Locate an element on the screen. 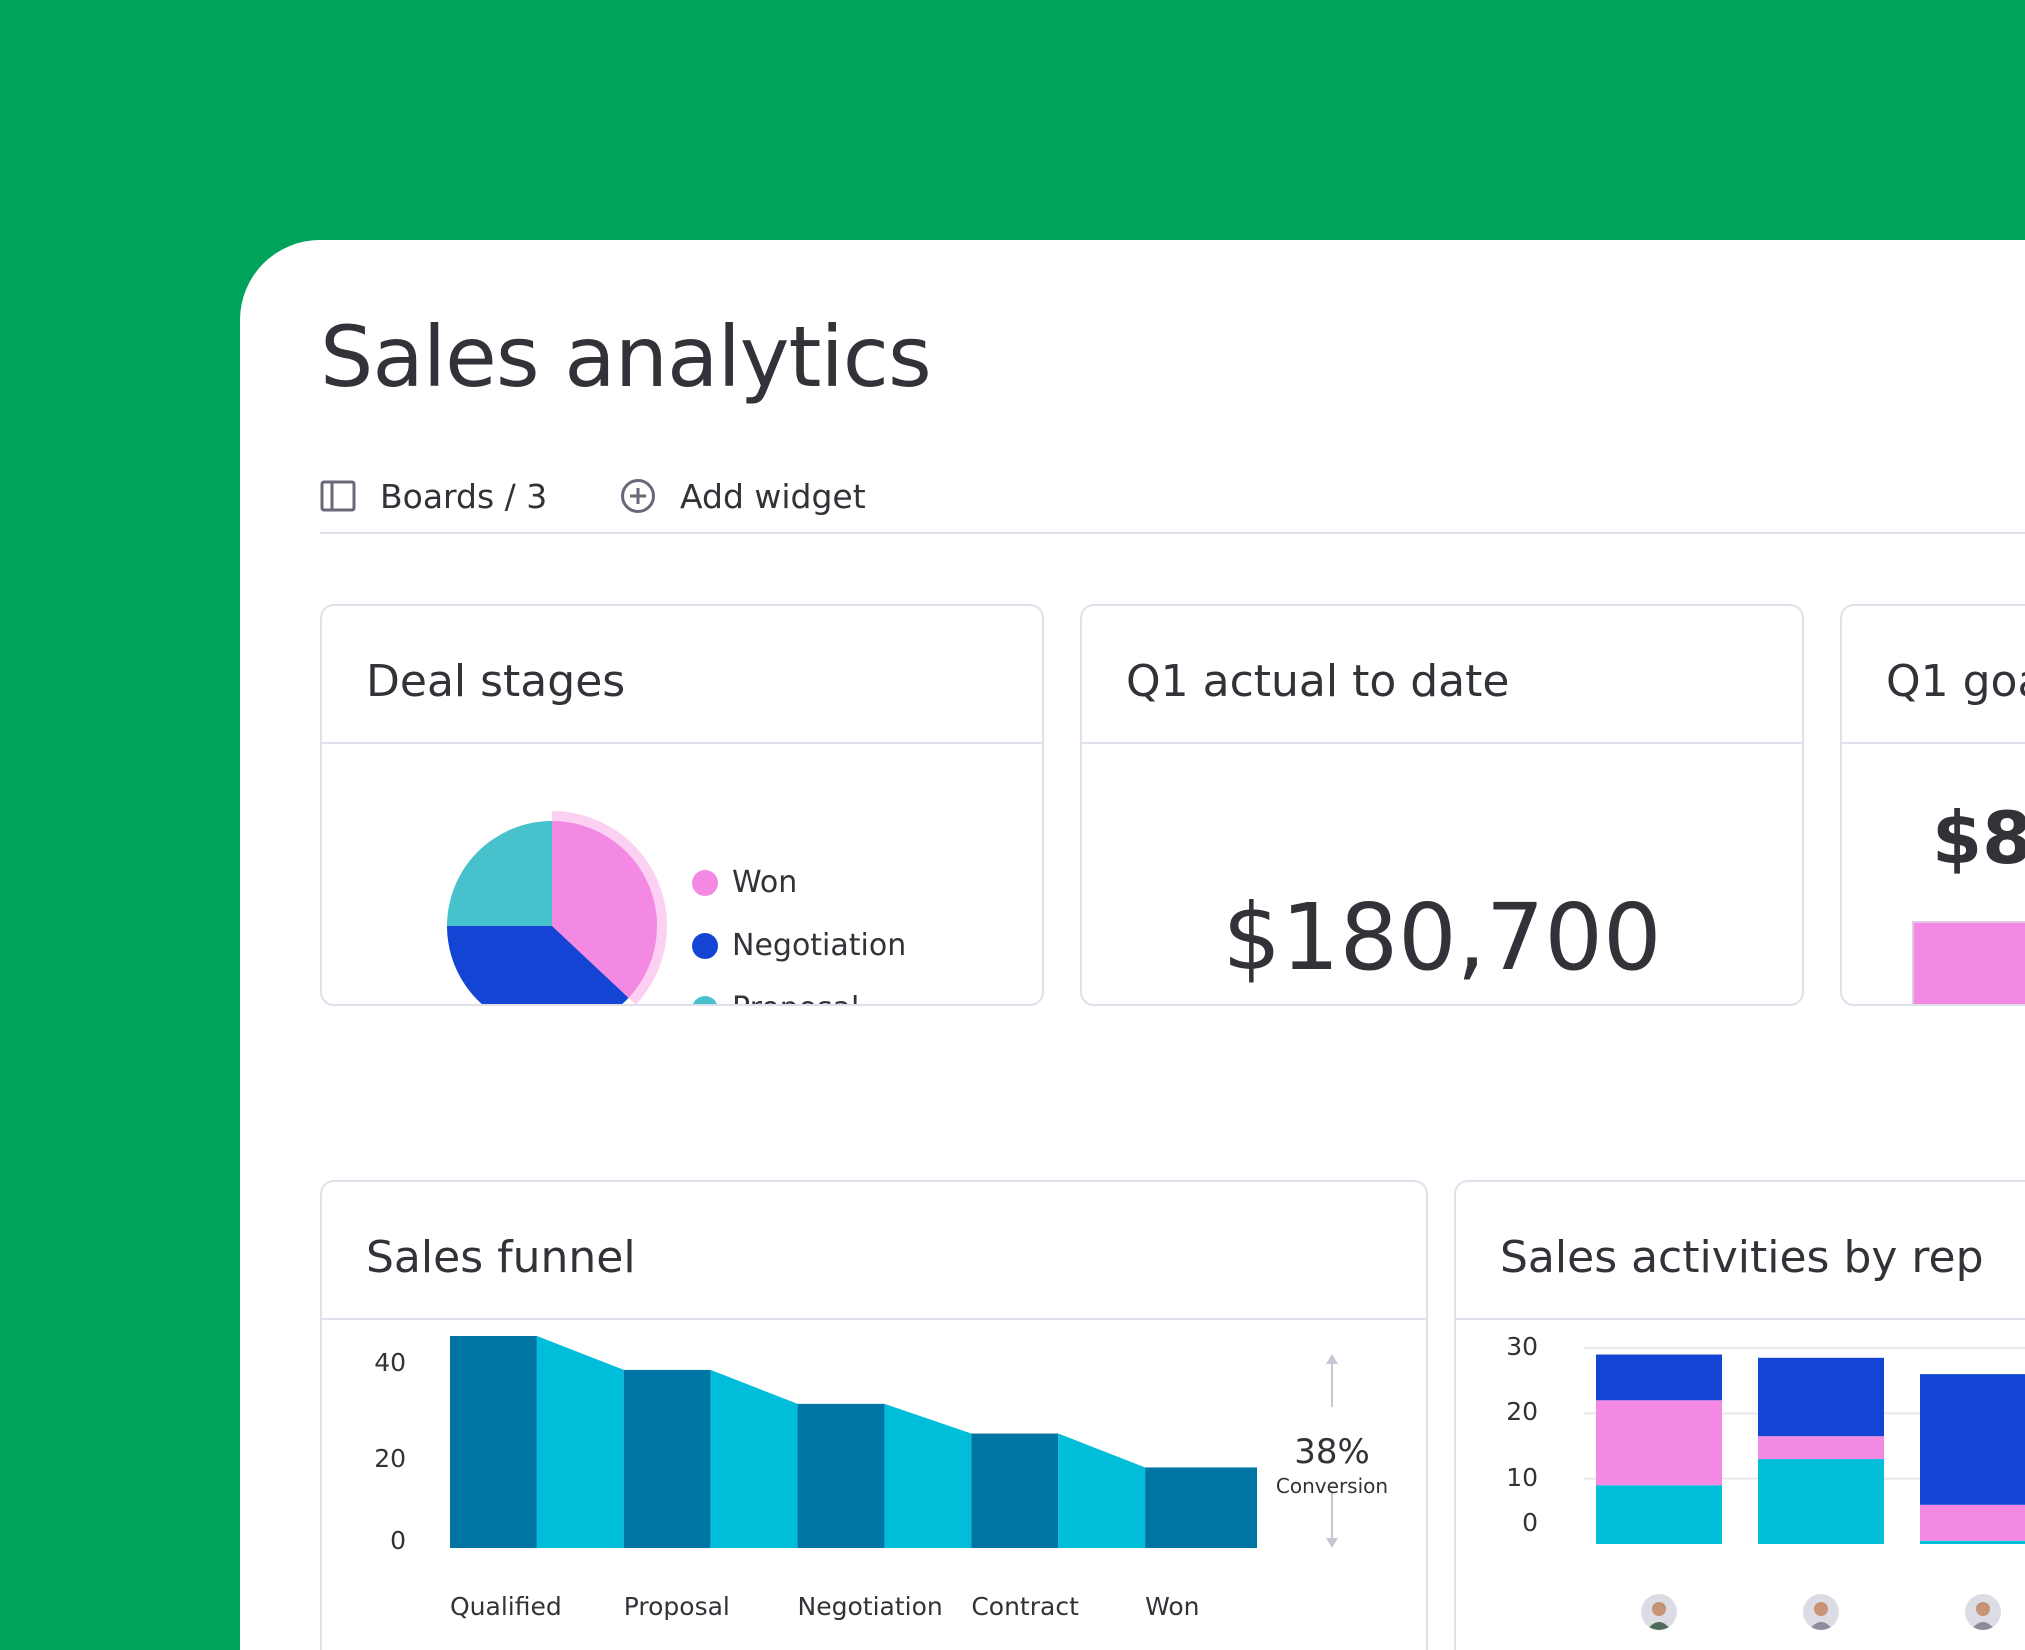 This screenshot has height=1650, width=2025. x-tick-label: Proposal is located at coordinates (676, 1606).